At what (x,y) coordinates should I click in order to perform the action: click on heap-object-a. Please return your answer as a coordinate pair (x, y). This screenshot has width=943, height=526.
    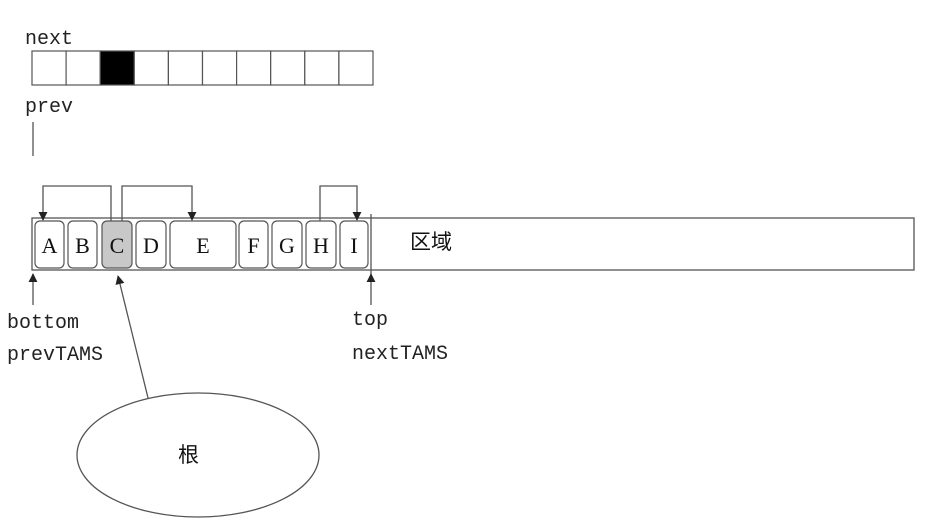
    Looking at the image, I should click on (49, 244).